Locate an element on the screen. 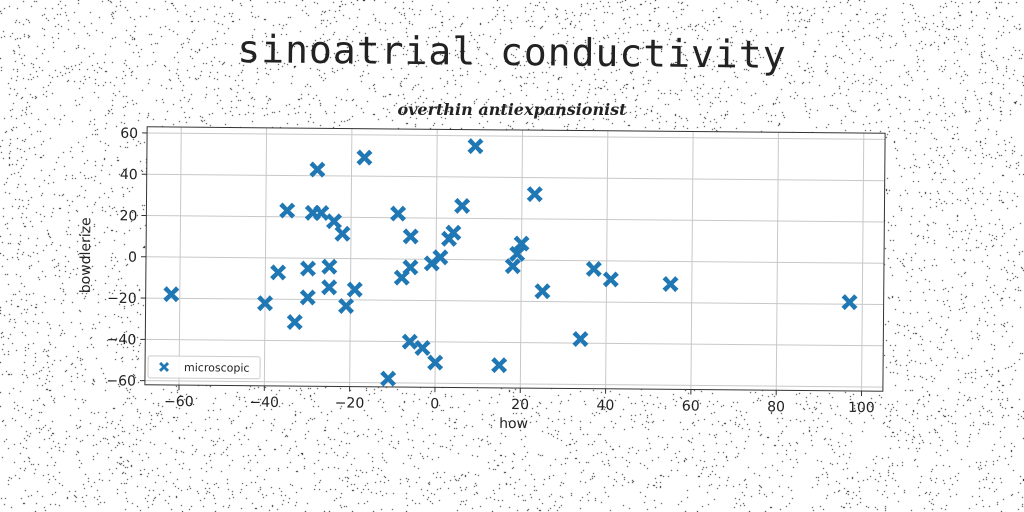  x-tick-label: 100 is located at coordinates (861, 408).